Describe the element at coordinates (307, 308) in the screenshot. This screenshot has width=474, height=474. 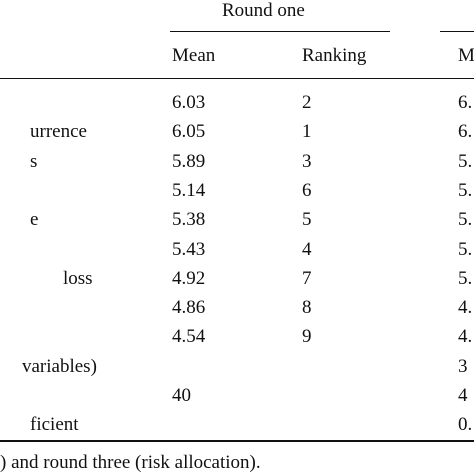
I see `cell: 8` at that location.